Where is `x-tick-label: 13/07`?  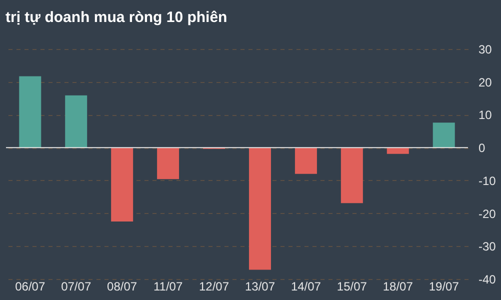 x-tick-label: 13/07 is located at coordinates (260, 287).